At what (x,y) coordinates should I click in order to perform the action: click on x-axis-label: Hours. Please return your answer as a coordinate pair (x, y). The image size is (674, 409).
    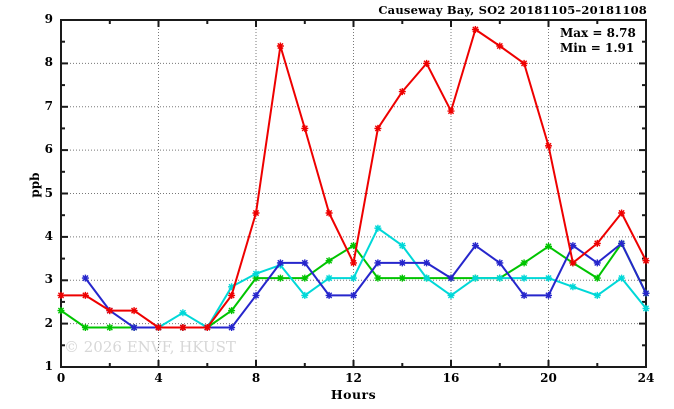
    Looking at the image, I should click on (353, 394).